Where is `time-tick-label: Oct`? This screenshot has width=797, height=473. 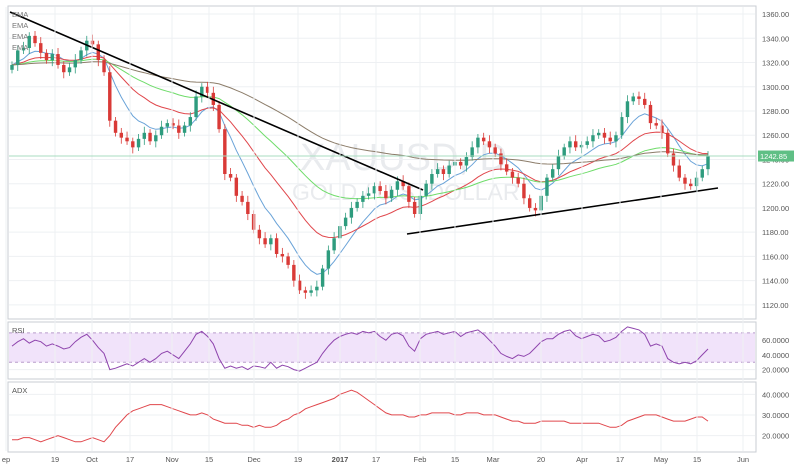
time-tick-label: Oct is located at coordinates (92, 459).